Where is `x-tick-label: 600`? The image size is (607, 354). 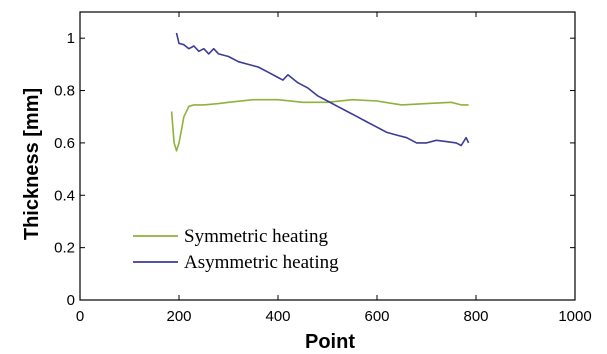
x-tick-label: 600 is located at coordinates (376, 316).